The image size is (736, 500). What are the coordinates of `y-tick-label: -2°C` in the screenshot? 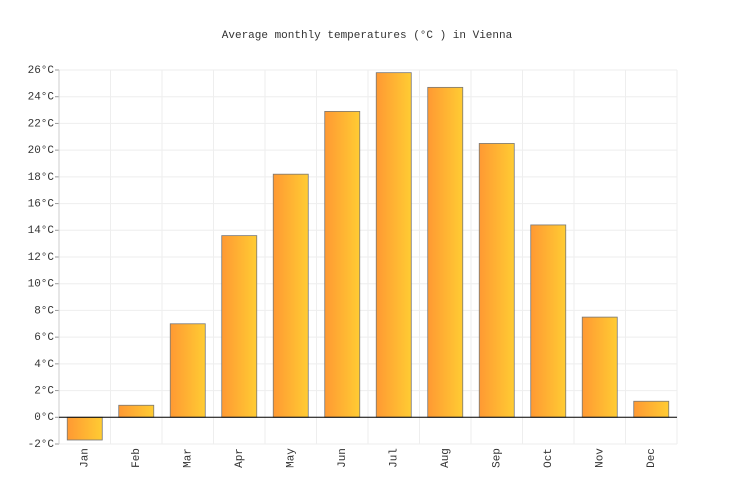 It's located at (41, 445).